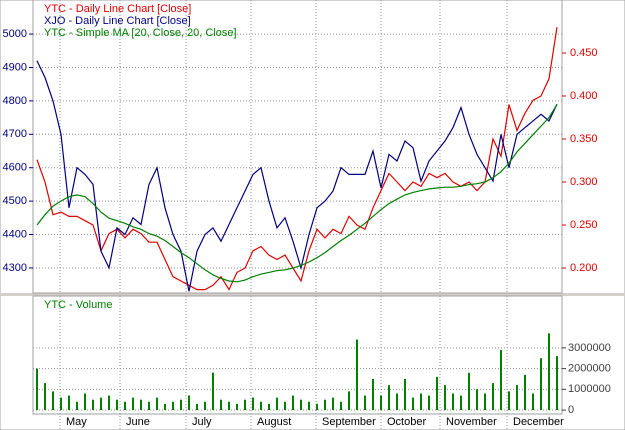  What do you see at coordinates (584, 182) in the screenshot?
I see `y2-tick-label: 0.300` at bounding box center [584, 182].